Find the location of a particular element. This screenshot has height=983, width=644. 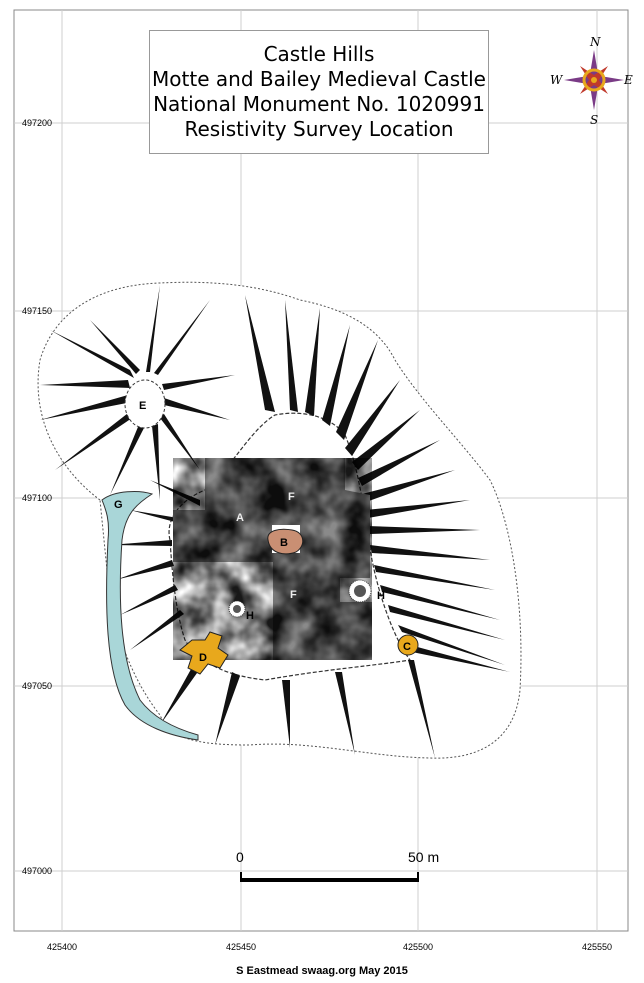

y-tick-497000: 497000 is located at coordinates (37, 871).